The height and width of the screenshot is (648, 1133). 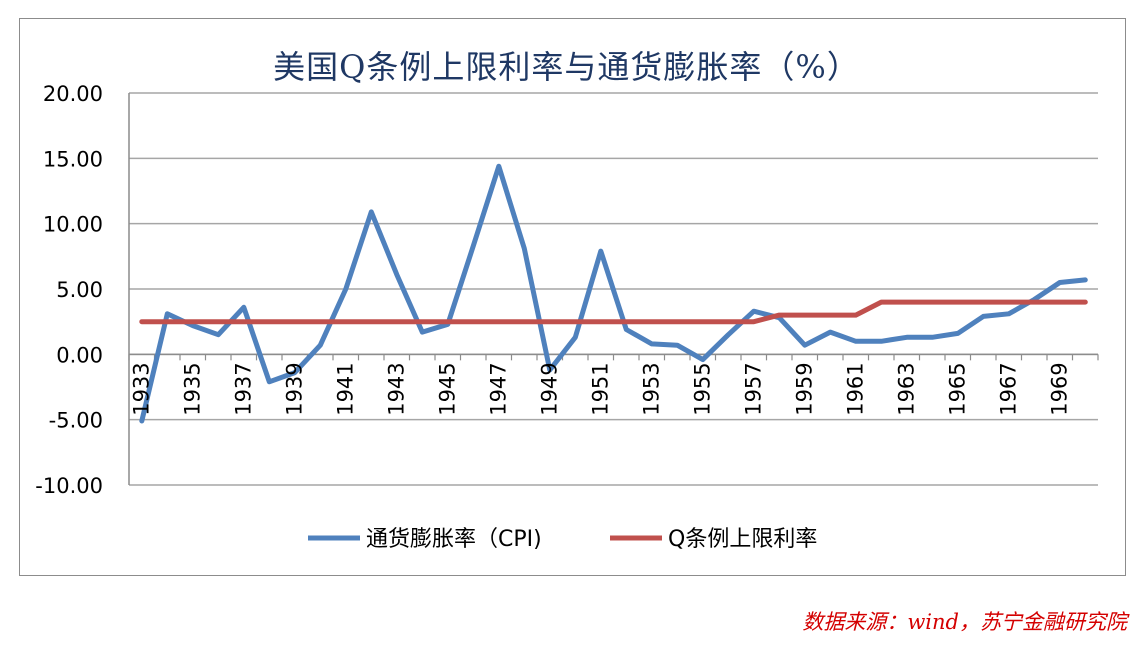 I want to click on legend-label: Q条例上限利率, so click(x=742, y=539).